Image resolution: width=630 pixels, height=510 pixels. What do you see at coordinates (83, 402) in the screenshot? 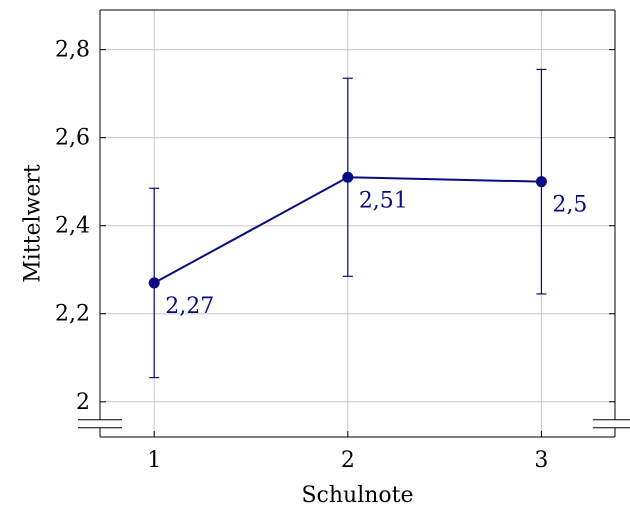
I see `y-tick-label: 2` at bounding box center [83, 402].